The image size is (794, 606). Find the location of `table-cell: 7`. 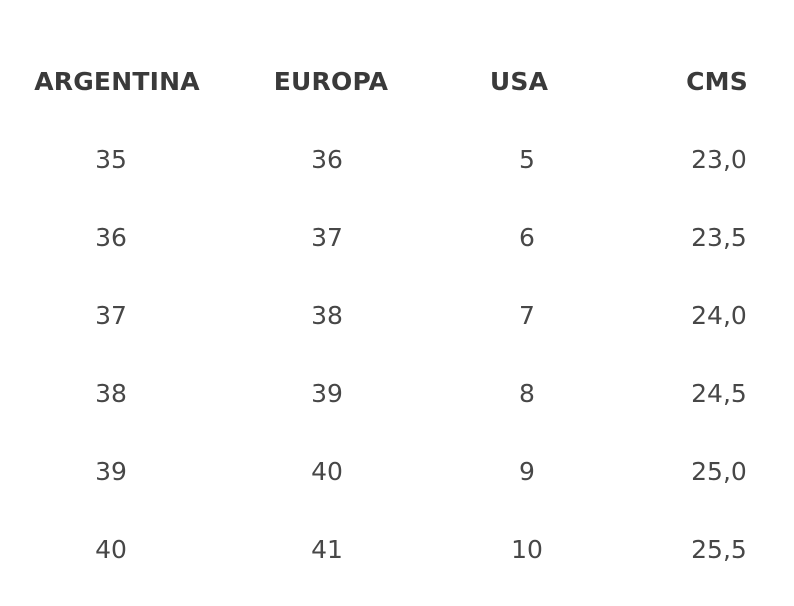

table-cell: 7 is located at coordinates (527, 315).